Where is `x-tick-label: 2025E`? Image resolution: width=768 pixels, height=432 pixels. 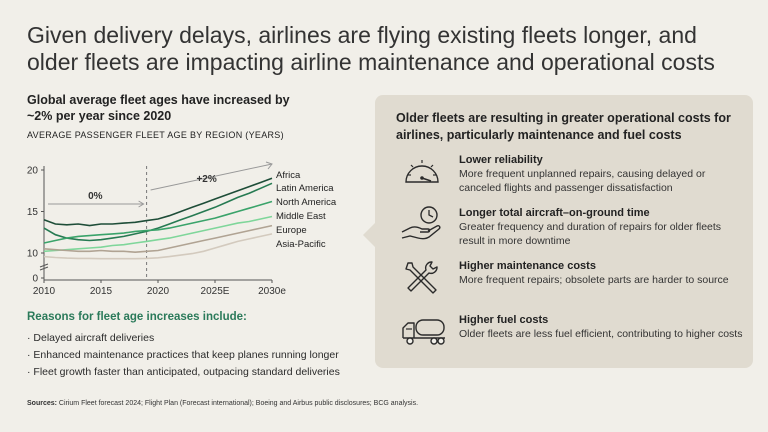
x-tick-label: 2025E is located at coordinates (215, 291).